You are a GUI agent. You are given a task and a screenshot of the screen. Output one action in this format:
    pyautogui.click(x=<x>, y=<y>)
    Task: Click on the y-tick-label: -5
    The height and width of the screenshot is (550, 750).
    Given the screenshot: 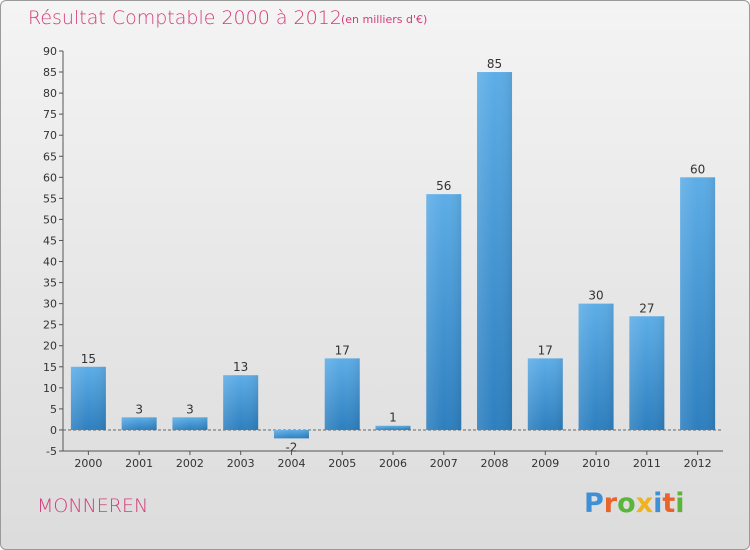 What is the action you would take?
    pyautogui.click(x=51, y=451)
    